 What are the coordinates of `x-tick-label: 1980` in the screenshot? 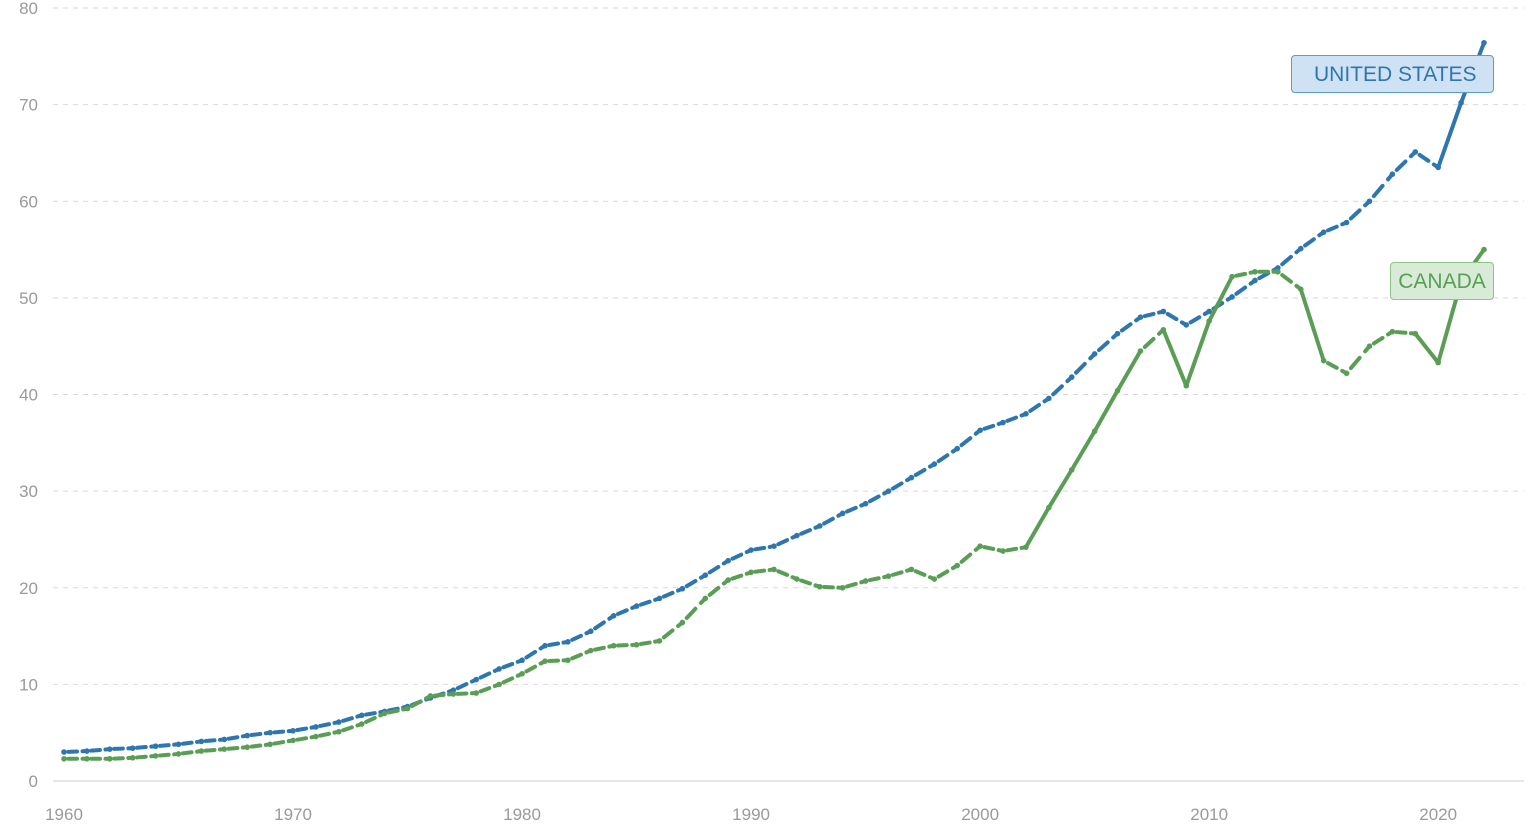 It's located at (522, 814).